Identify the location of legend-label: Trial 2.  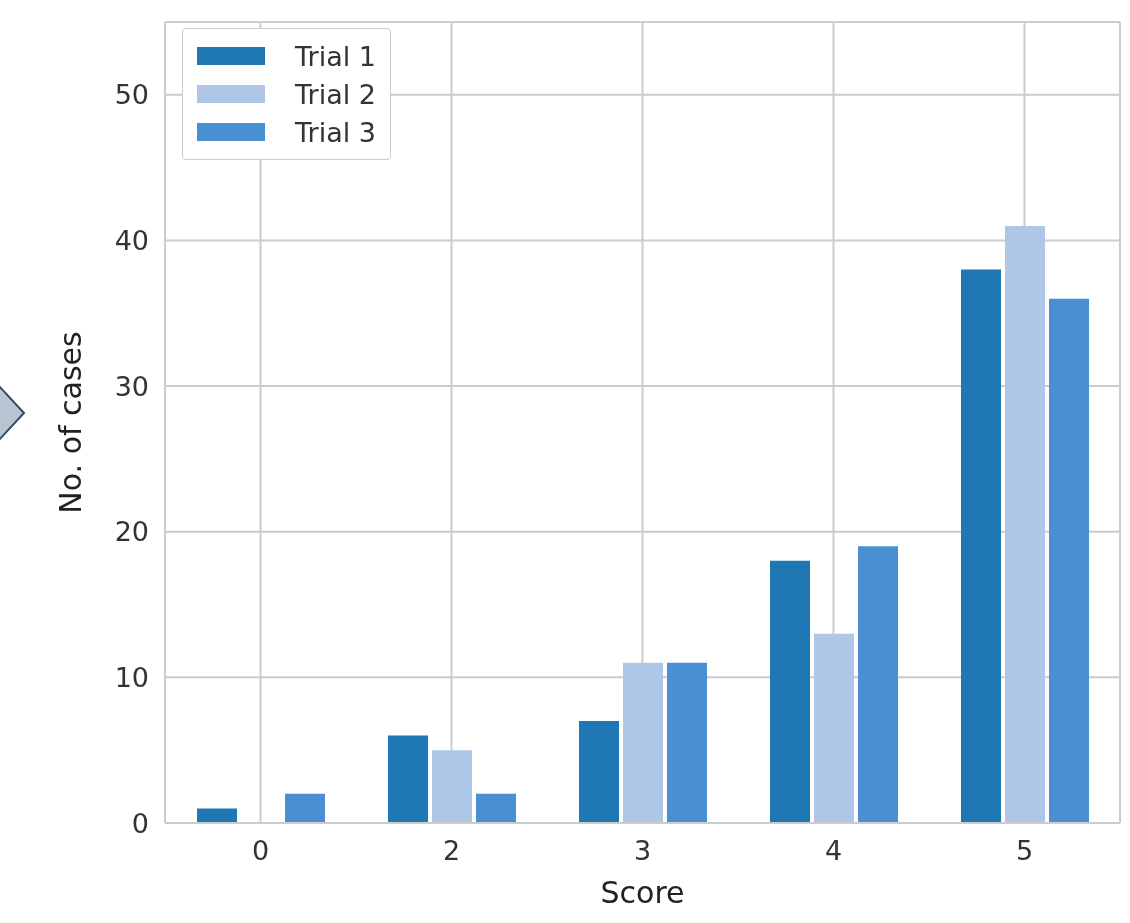
(335, 94).